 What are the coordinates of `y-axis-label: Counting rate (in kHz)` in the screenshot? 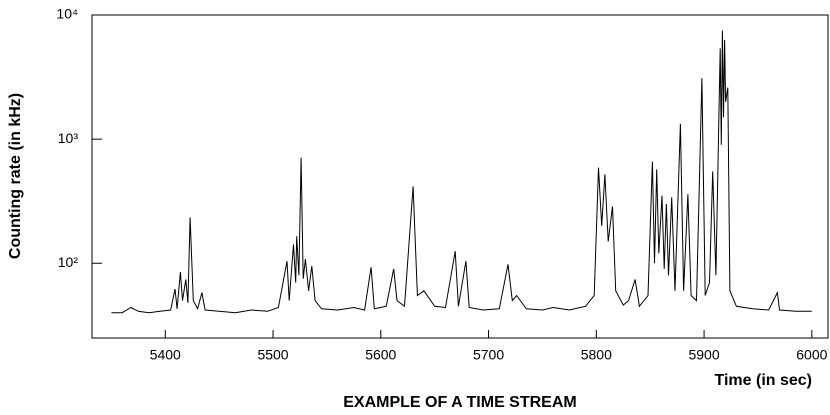 It's located at (15, 176).